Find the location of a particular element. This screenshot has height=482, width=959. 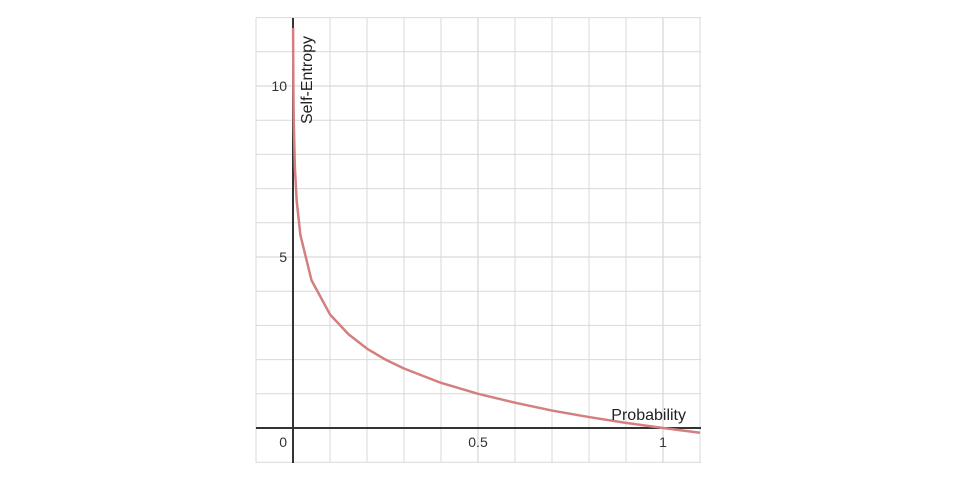

y-axis-label: Self-Entropy is located at coordinates (307, 80).